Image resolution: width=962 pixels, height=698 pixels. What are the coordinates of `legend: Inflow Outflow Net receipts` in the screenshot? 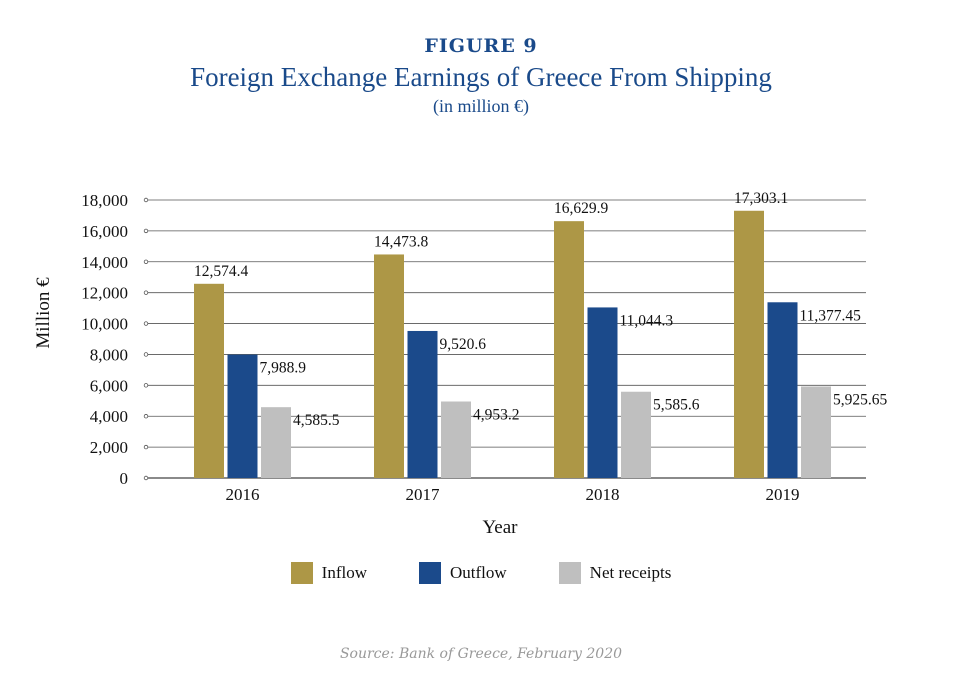 It's located at (481, 573).